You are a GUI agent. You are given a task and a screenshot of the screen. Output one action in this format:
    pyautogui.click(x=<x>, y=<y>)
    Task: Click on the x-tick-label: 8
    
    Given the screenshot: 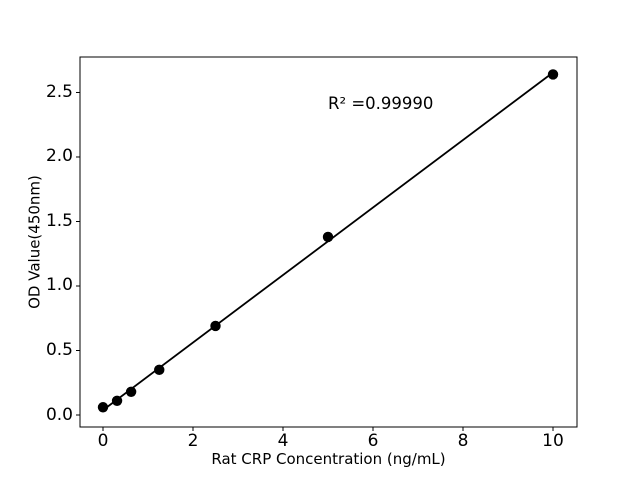 What is the action you would take?
    pyautogui.click(x=463, y=441)
    